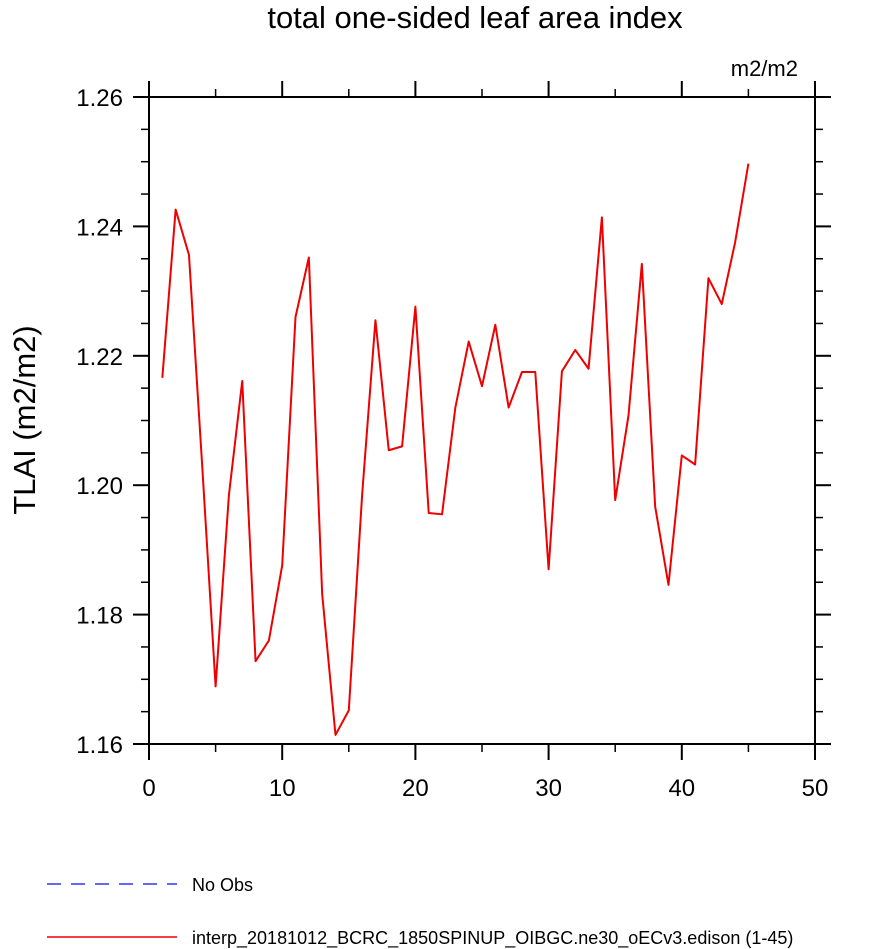 The image size is (896, 949). Describe the element at coordinates (415, 788) in the screenshot. I see `x-tick-label: 20` at that location.